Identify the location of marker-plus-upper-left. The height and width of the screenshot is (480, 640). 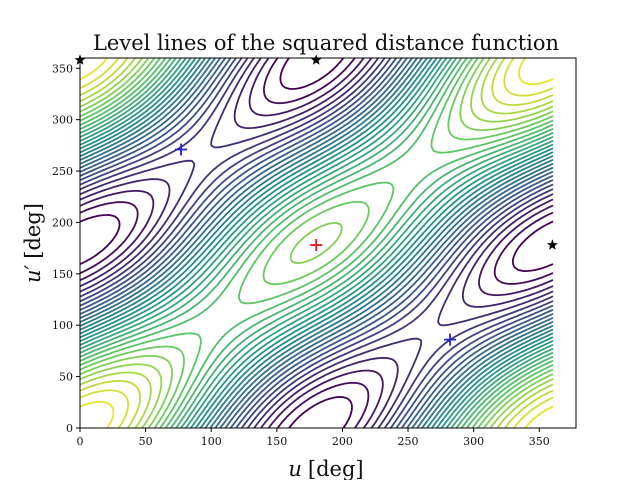
(181, 149).